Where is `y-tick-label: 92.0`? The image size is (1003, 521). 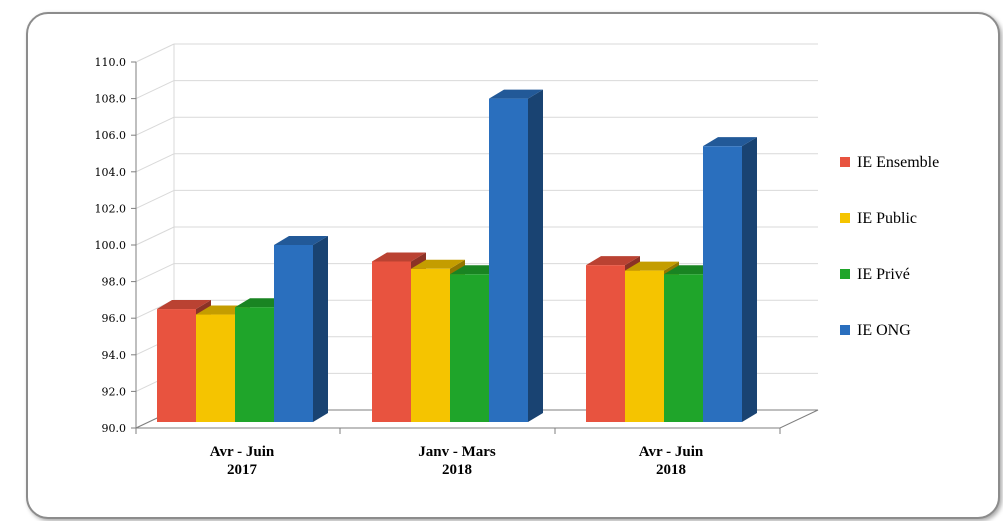
y-tick-label: 92.0 is located at coordinates (114, 391).